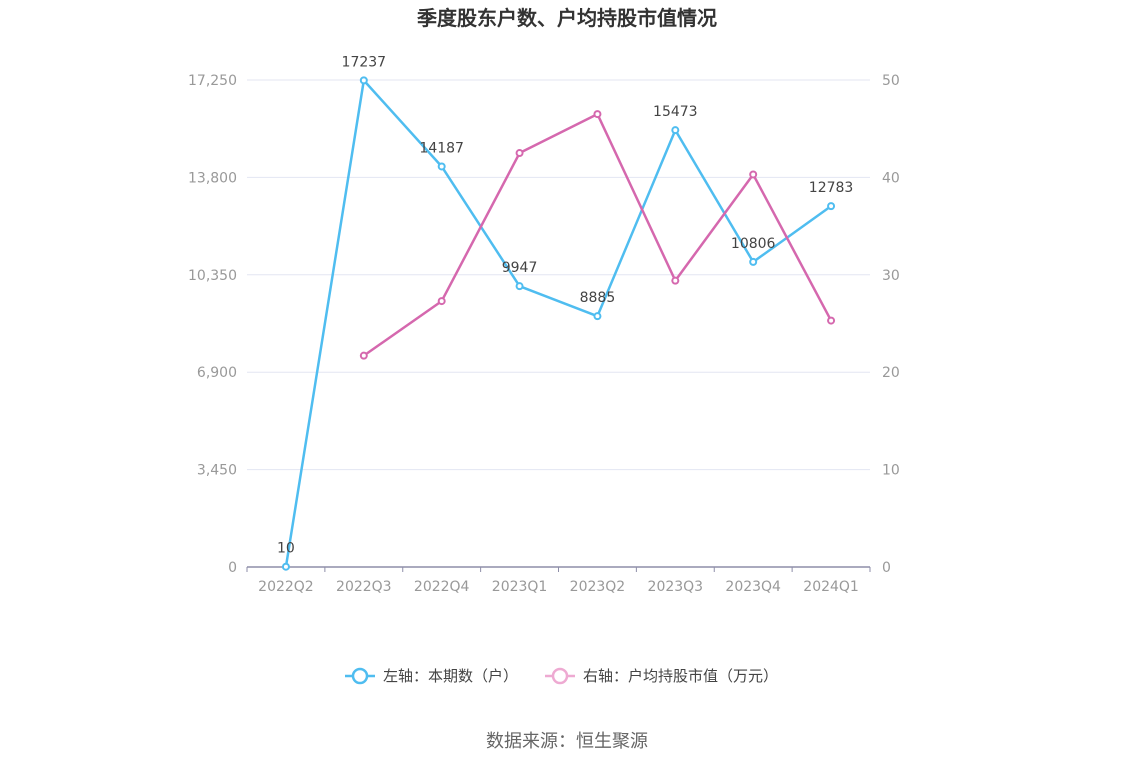 Image resolution: width=1134 pixels, height=770 pixels. Describe the element at coordinates (598, 587) in the screenshot. I see `x-tick-label: 2023Q2` at that location.